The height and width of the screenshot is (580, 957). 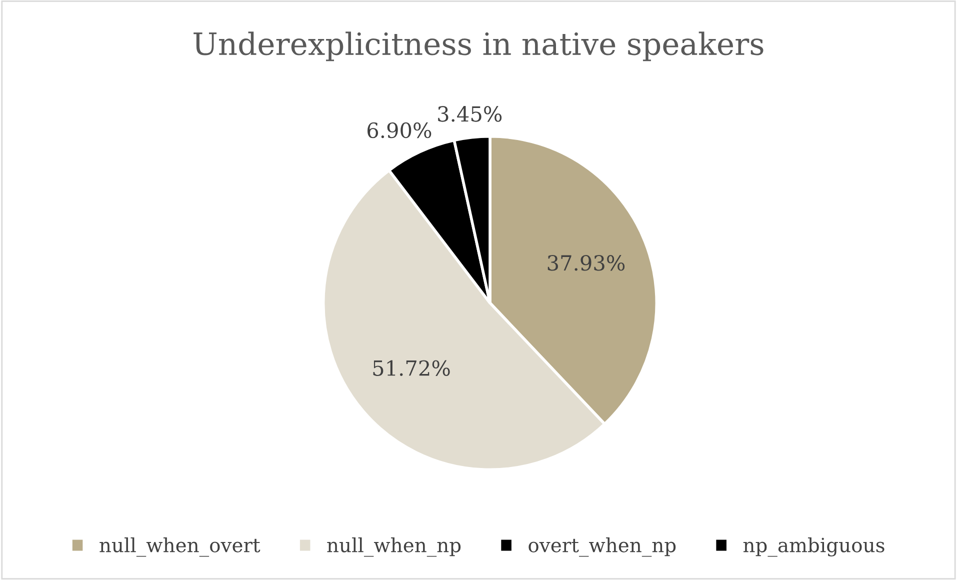 What do you see at coordinates (813, 547) in the screenshot?
I see `legend-label: np_ambiguous` at bounding box center [813, 547].